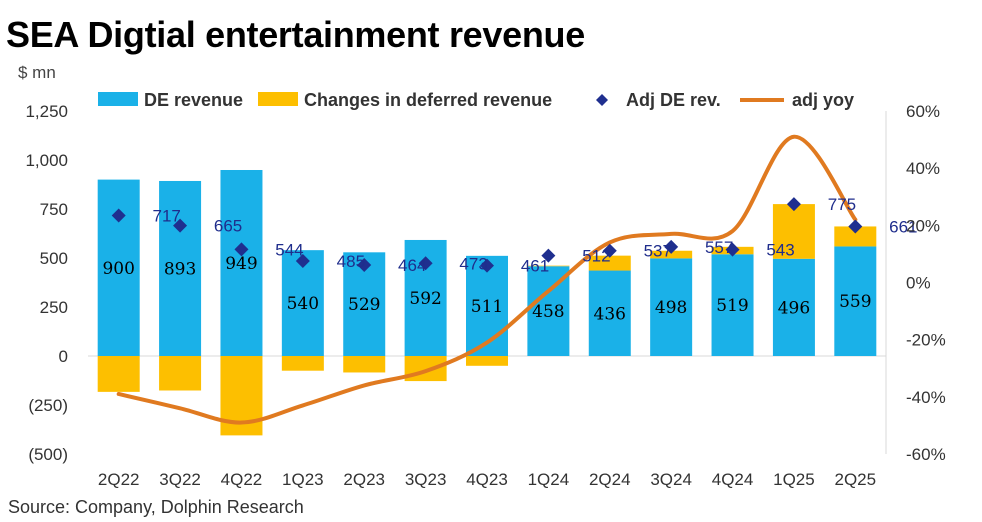 Image resolution: width=982 pixels, height=522 pixels. I want to click on y2-tick-label: 60%, so click(923, 111).